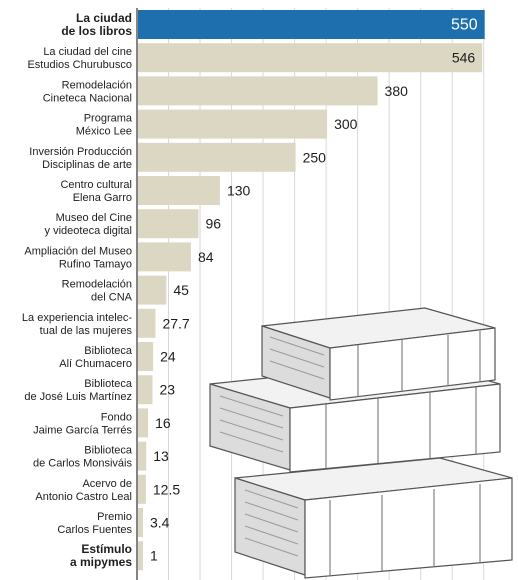  What do you see at coordinates (161, 456) in the screenshot?
I see `value-label: 13` at bounding box center [161, 456].